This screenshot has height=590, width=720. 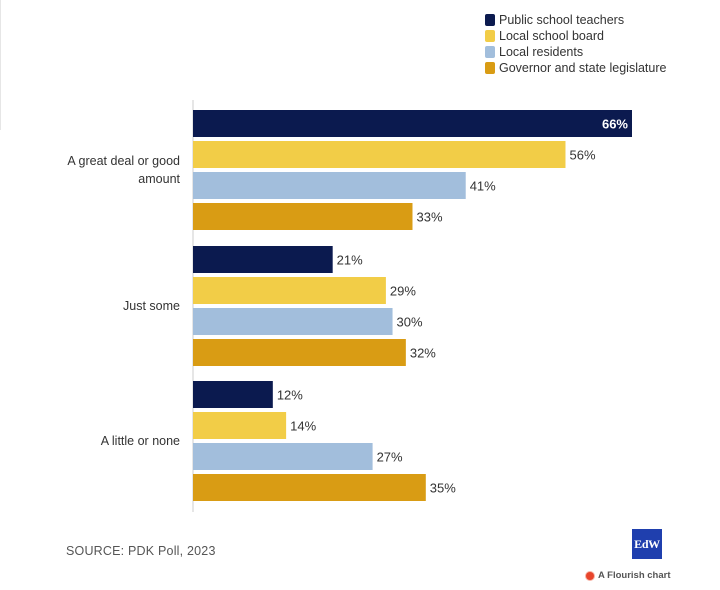 I want to click on bar-local-school-board-just-some, so click(x=289, y=290).